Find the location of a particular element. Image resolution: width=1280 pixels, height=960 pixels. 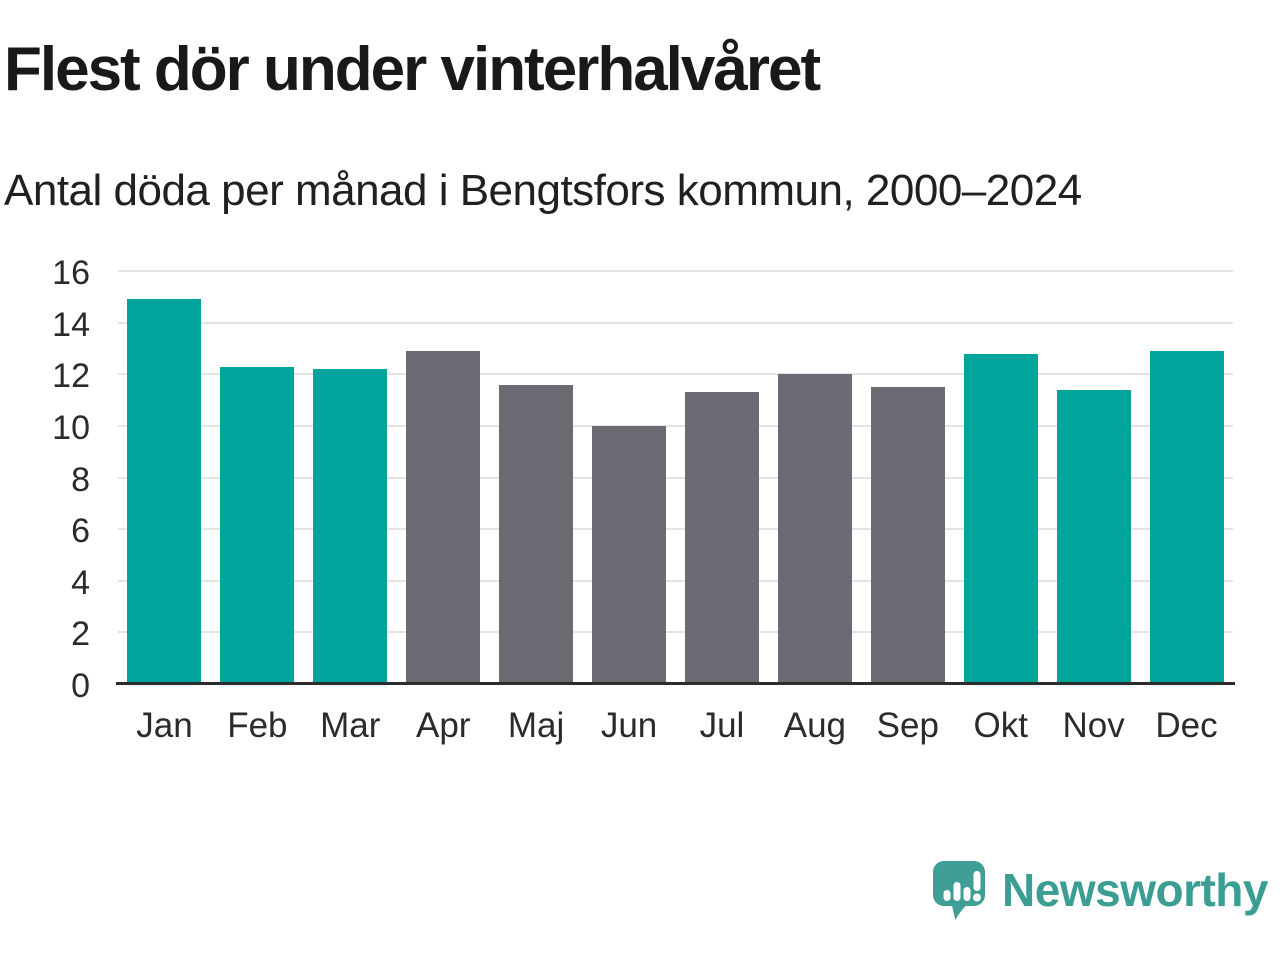

y-axis-tick-label: 12 is located at coordinates (71, 376).